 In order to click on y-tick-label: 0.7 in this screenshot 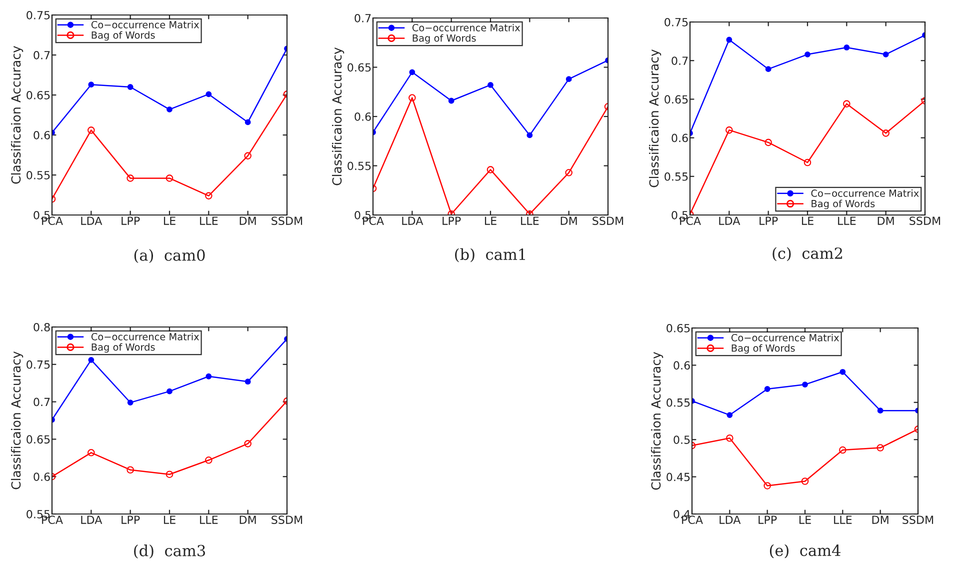, I will do `click(42, 55)`.